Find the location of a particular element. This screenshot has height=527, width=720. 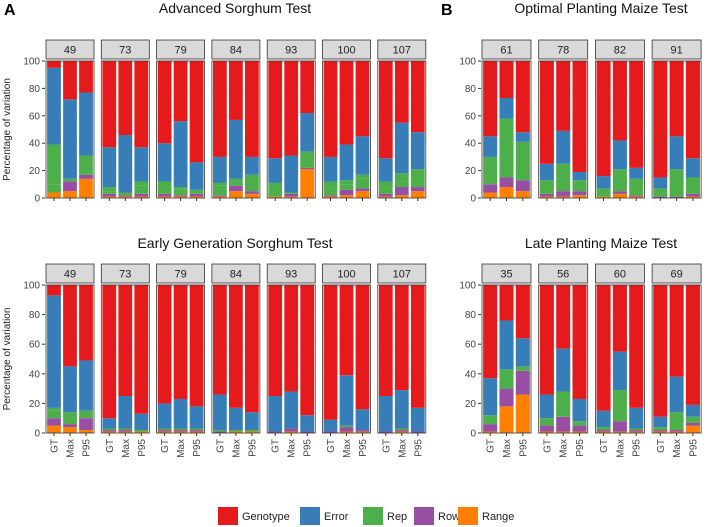

facet-100: 100 is located at coordinates (346, 120).